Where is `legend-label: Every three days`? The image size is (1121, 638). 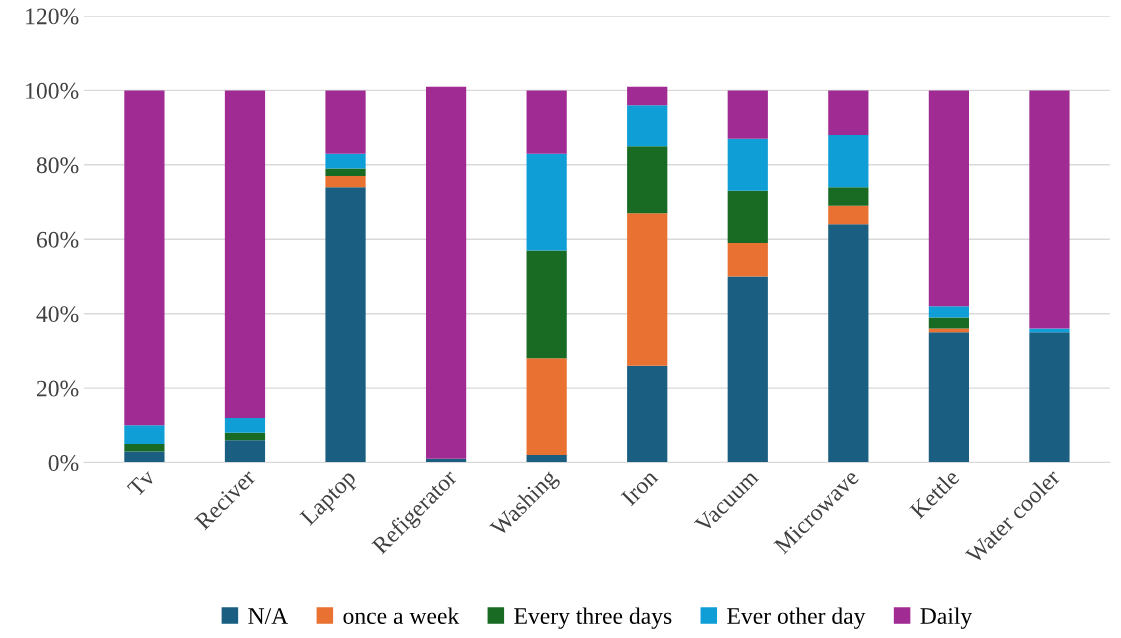 legend-label: Every three days is located at coordinates (593, 618).